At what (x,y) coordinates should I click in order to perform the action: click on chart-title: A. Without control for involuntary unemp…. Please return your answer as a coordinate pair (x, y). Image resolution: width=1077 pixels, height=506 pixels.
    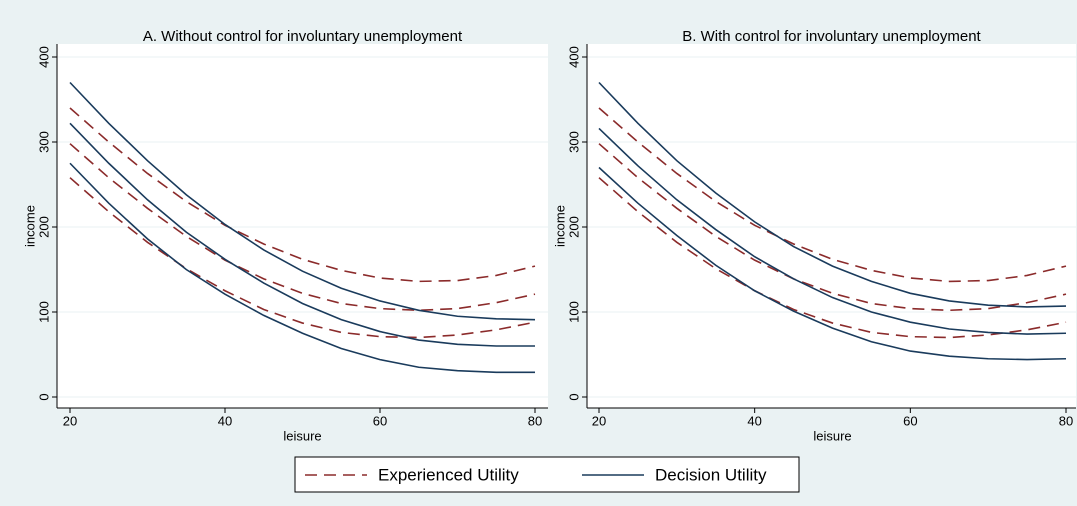
    Looking at the image, I should click on (303, 36).